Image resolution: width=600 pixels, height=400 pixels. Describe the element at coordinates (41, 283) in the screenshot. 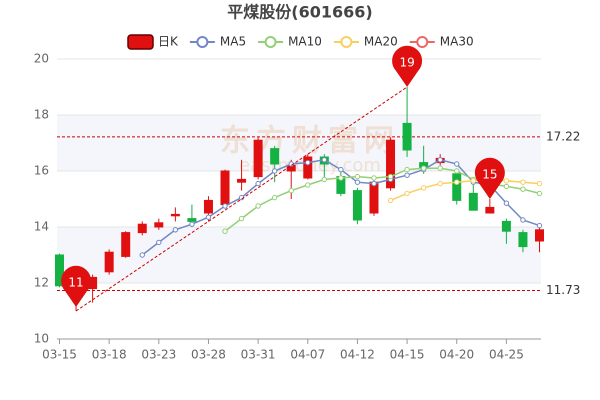

I see `y-tick-label: 12` at that location.